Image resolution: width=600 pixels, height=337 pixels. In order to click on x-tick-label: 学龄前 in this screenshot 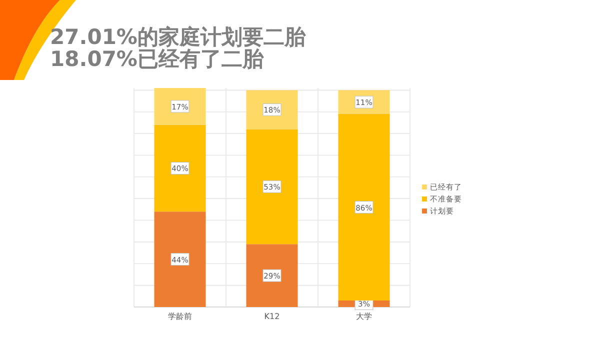, I will do `click(180, 316)`.